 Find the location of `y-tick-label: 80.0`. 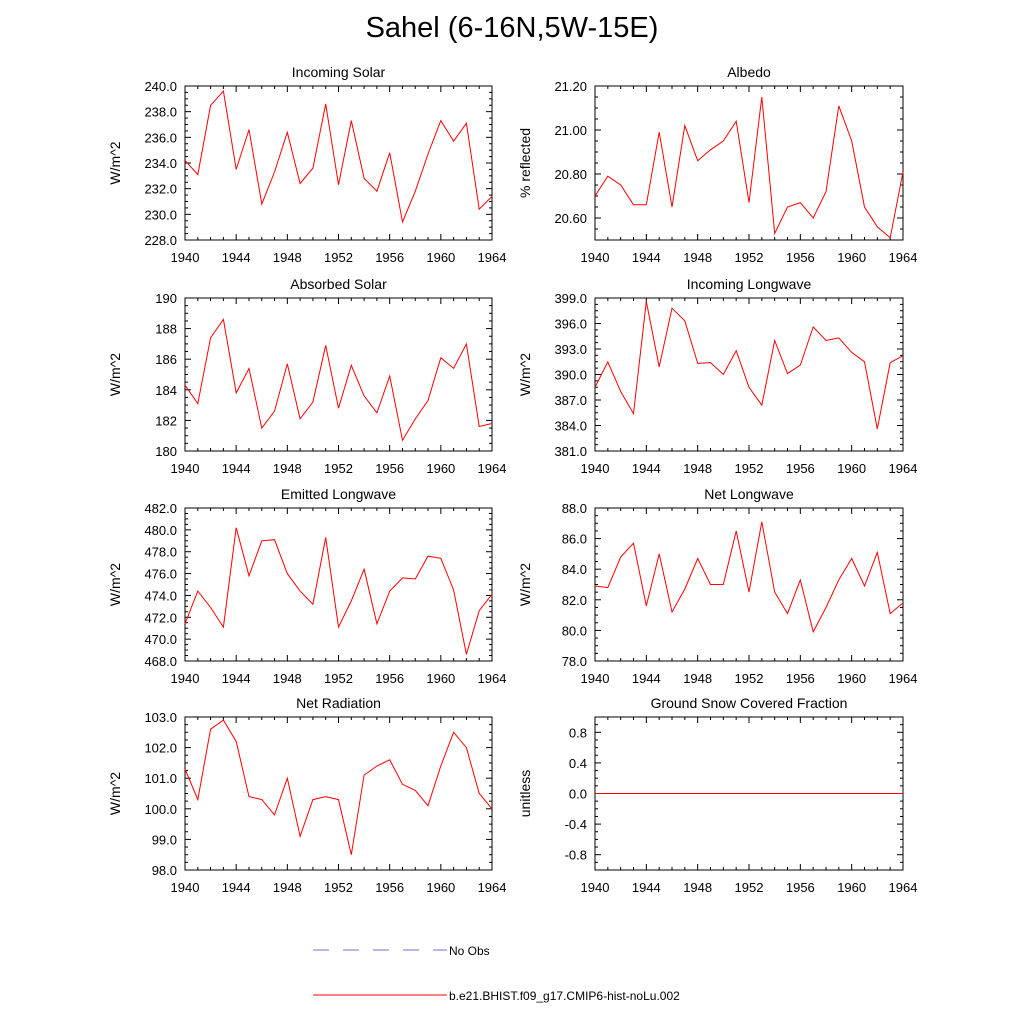

y-tick-label: 80.0 is located at coordinates (574, 630).